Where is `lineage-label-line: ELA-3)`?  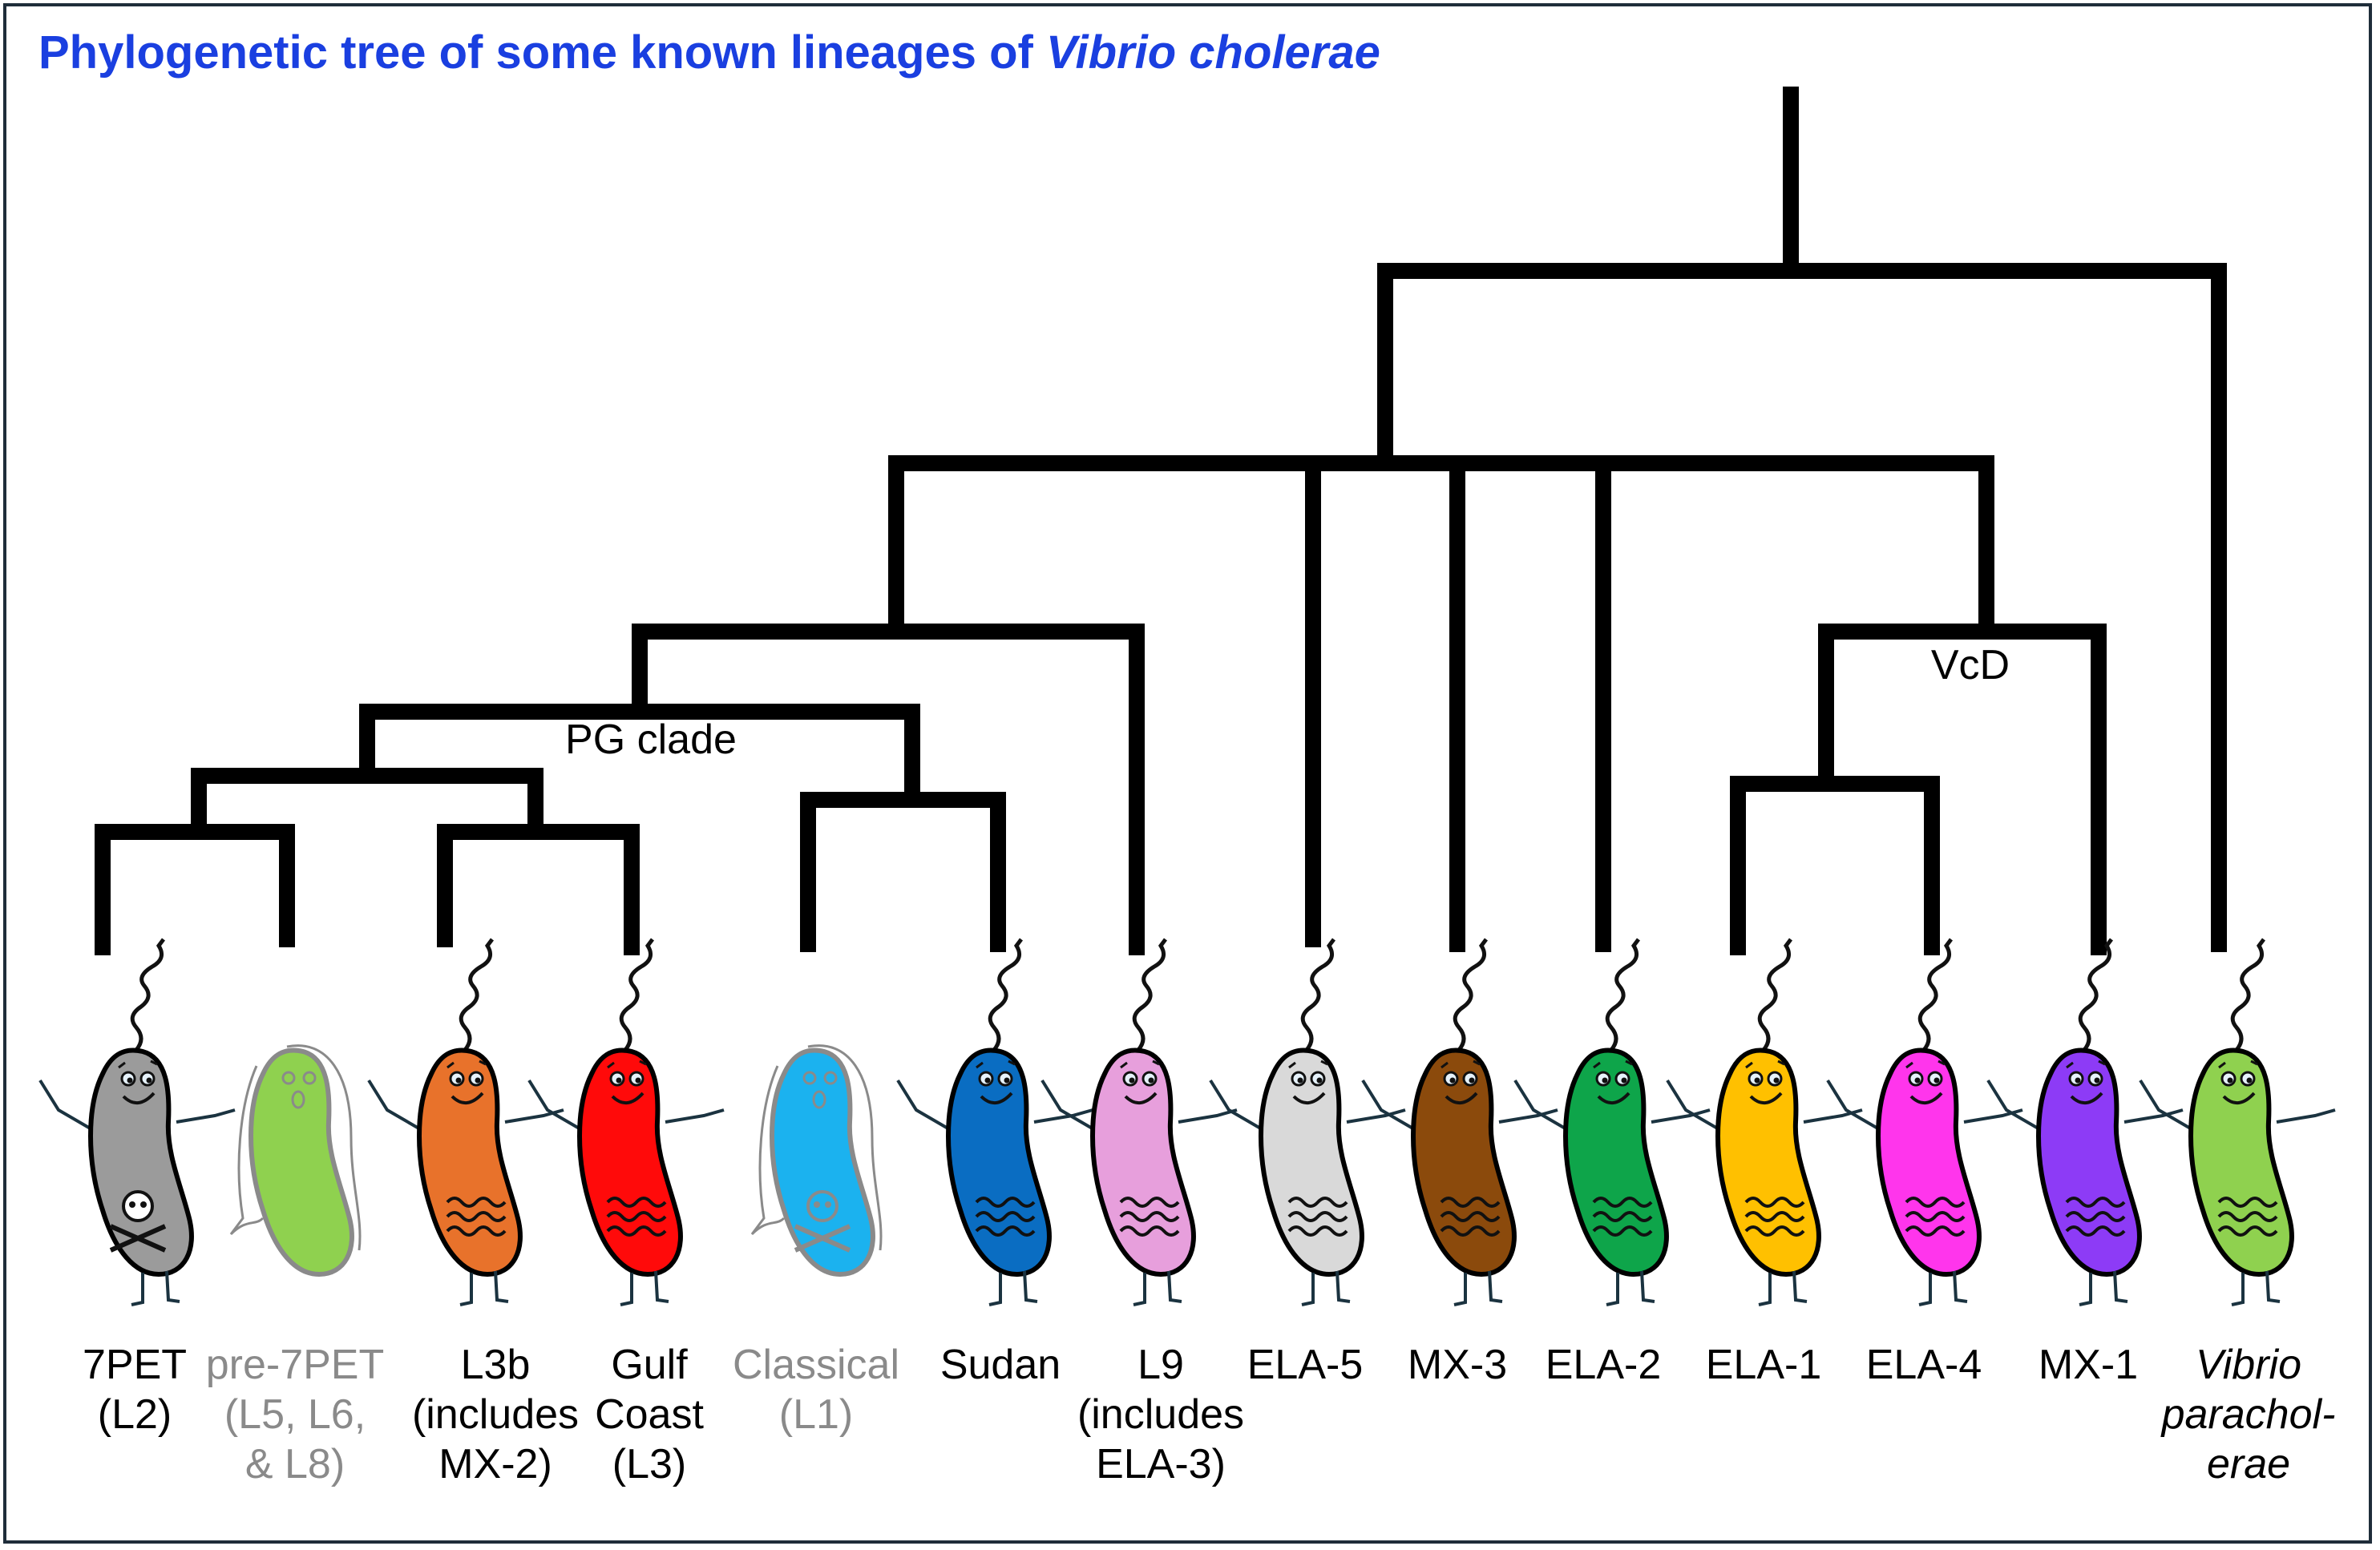 lineage-label-line: ELA-3) is located at coordinates (1161, 1464).